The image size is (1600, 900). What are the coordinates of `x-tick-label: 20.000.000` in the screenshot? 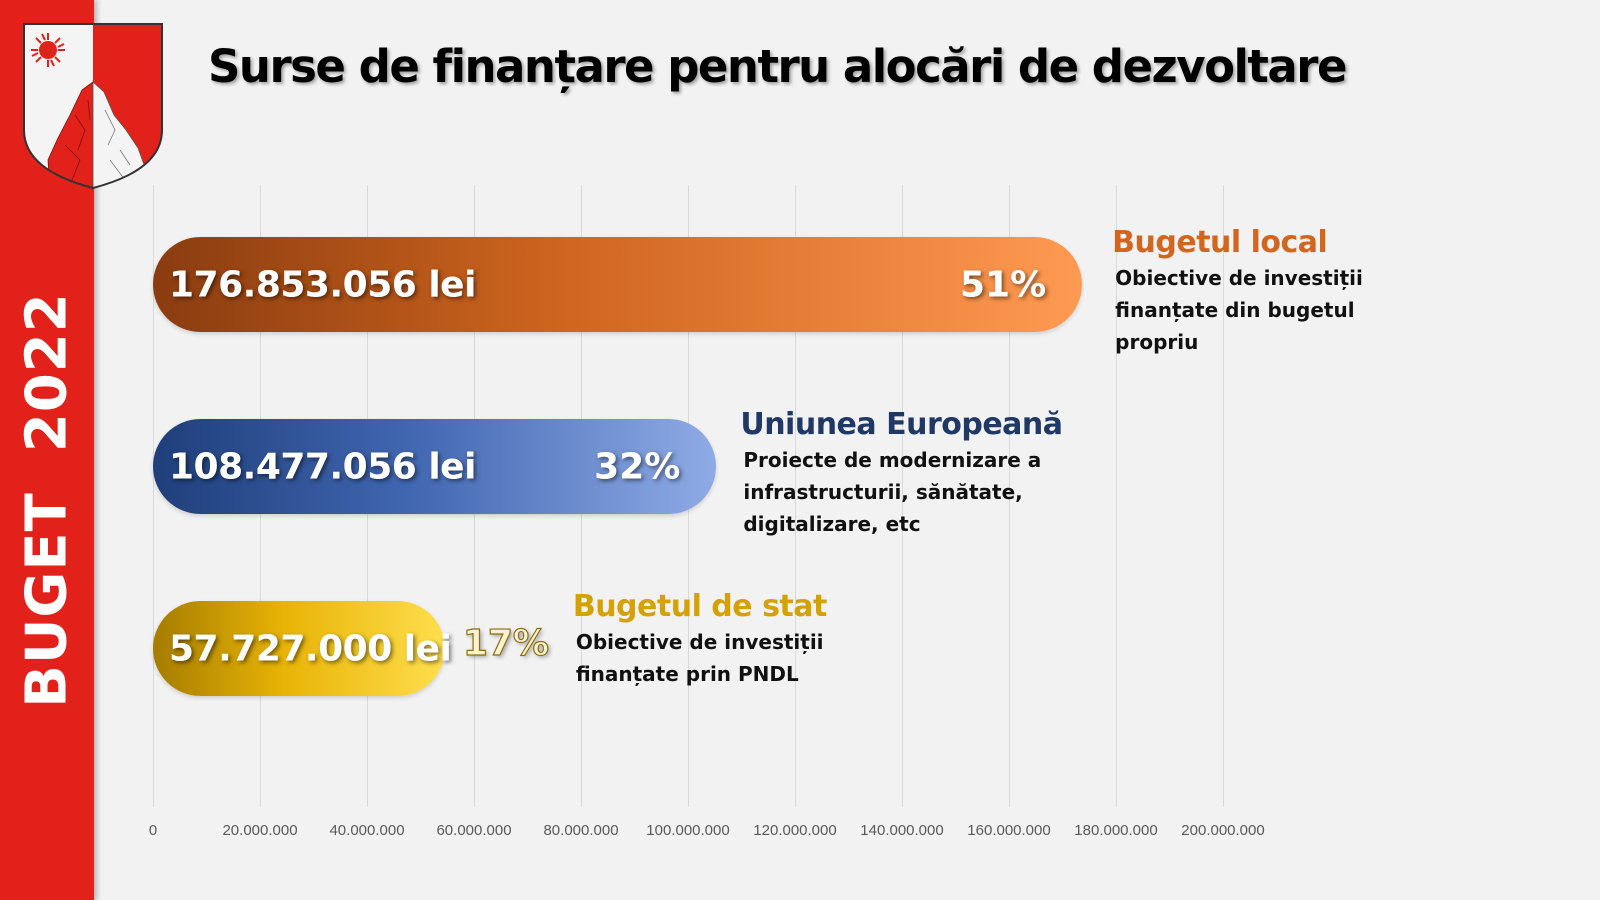 It's located at (260, 830).